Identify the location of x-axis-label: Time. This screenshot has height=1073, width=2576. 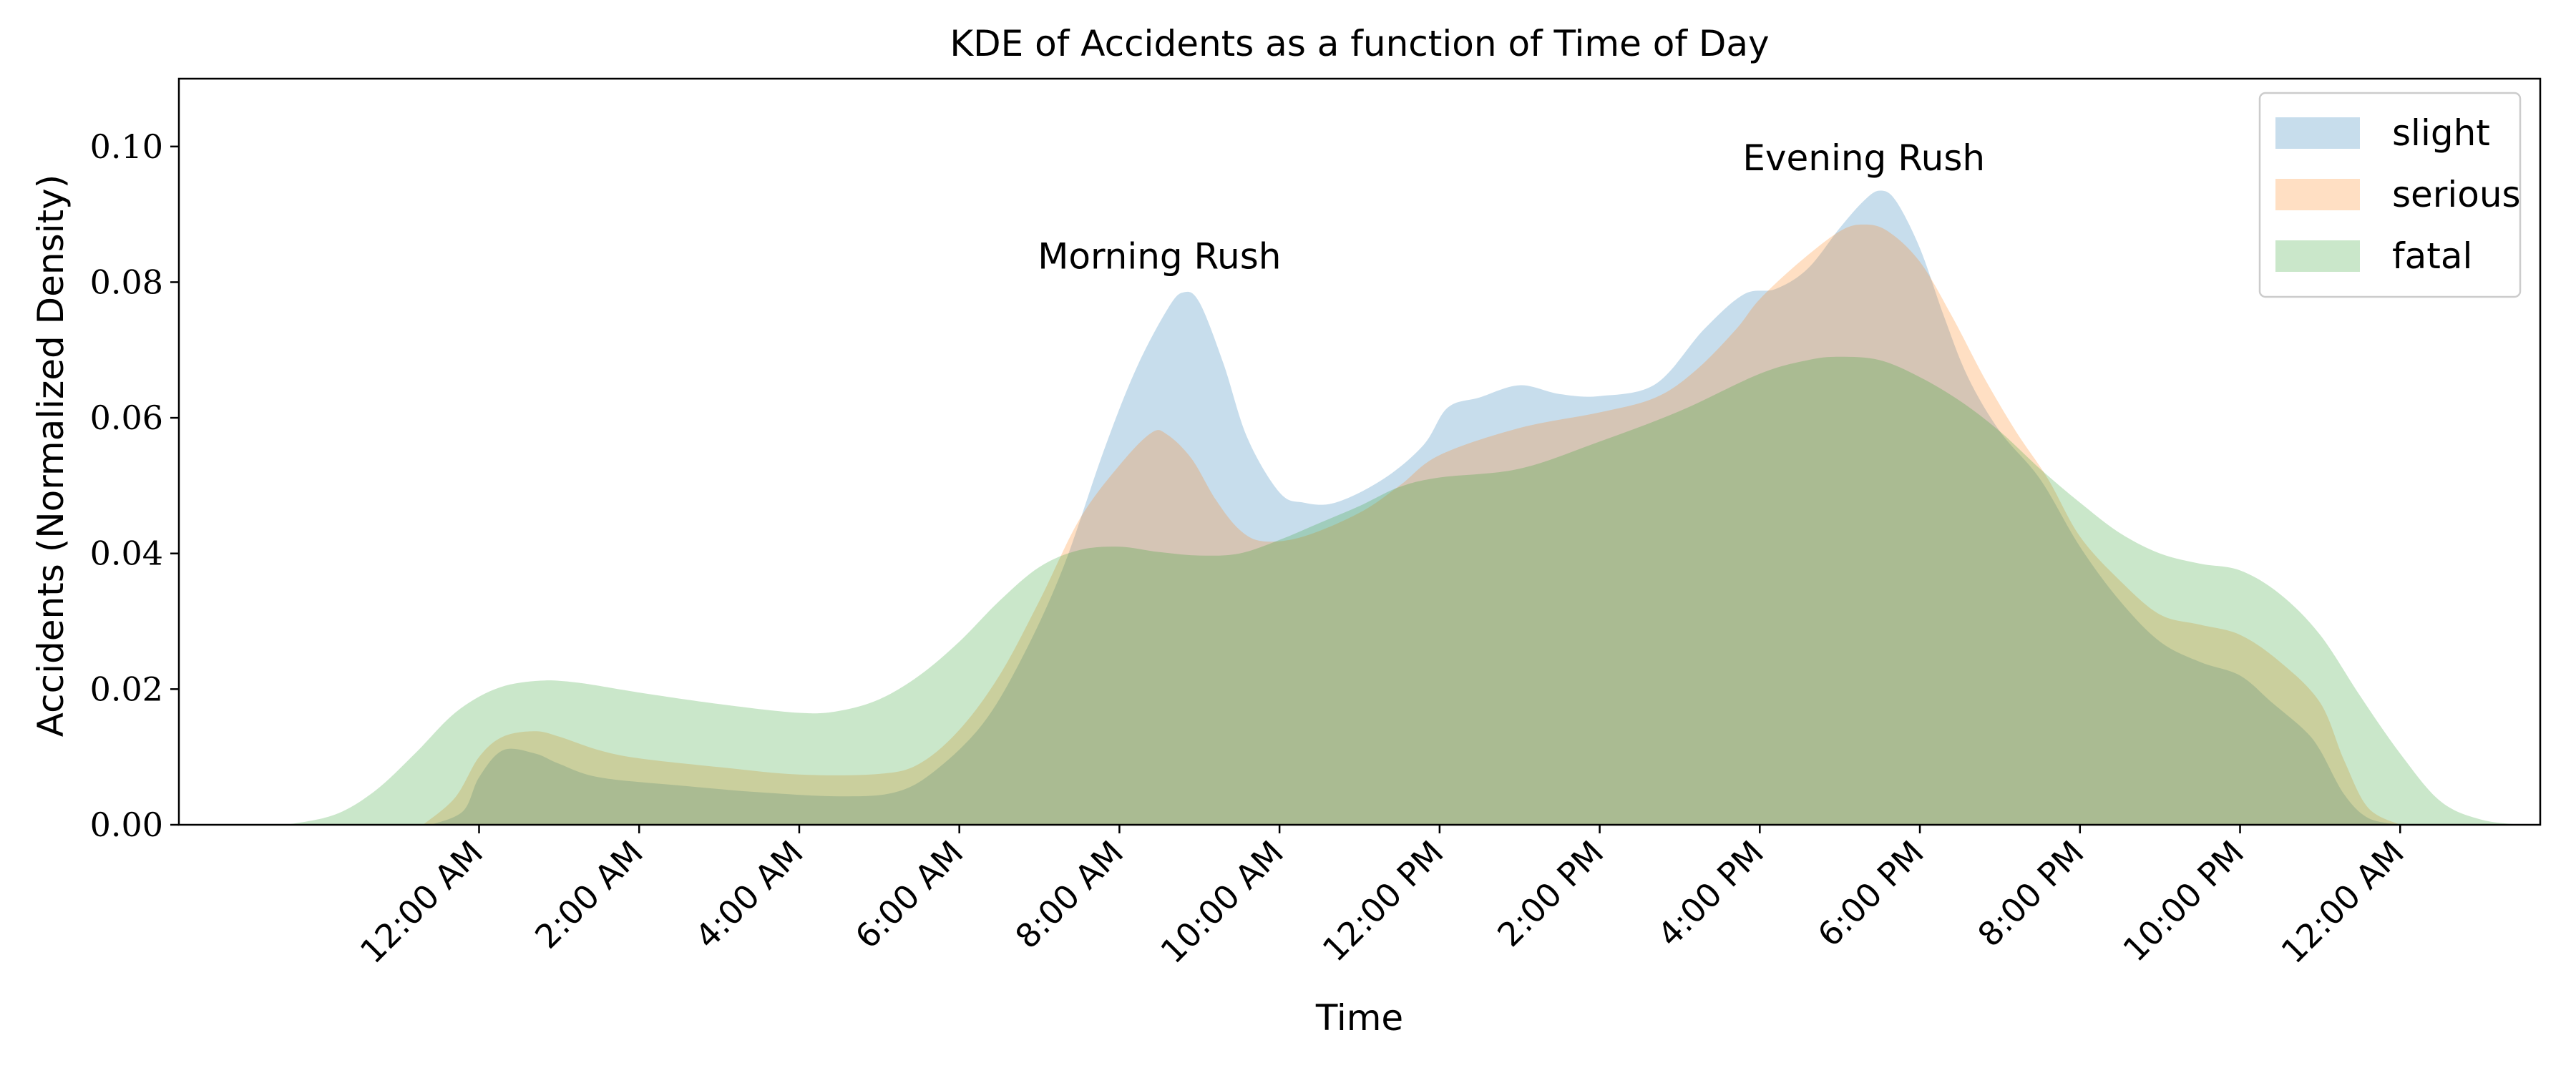
(1359, 1018).